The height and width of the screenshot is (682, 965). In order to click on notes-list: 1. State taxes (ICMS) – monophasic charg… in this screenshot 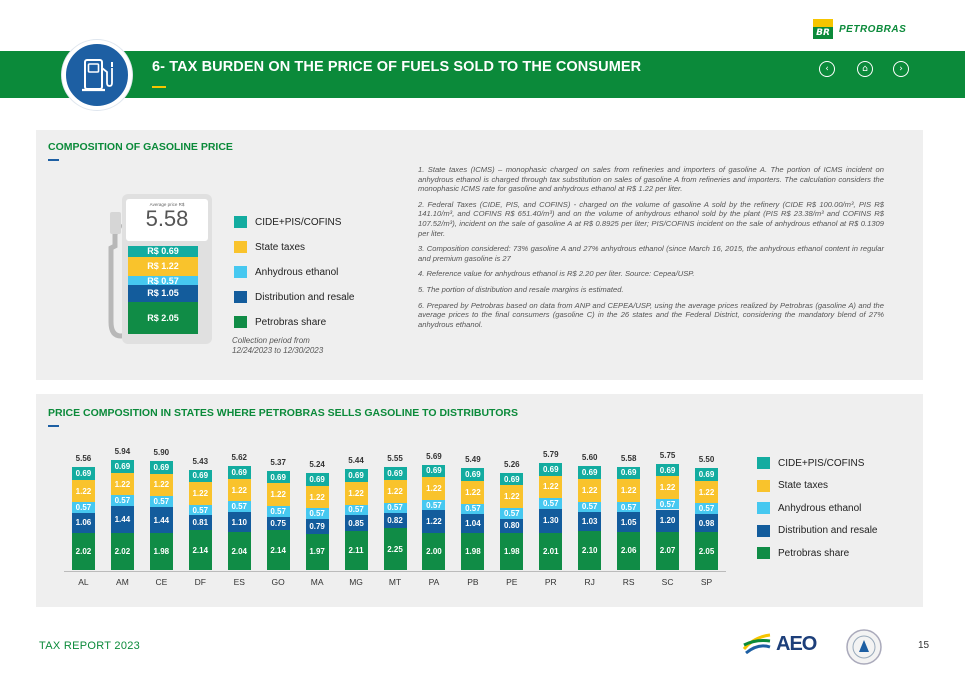, I will do `click(651, 250)`.